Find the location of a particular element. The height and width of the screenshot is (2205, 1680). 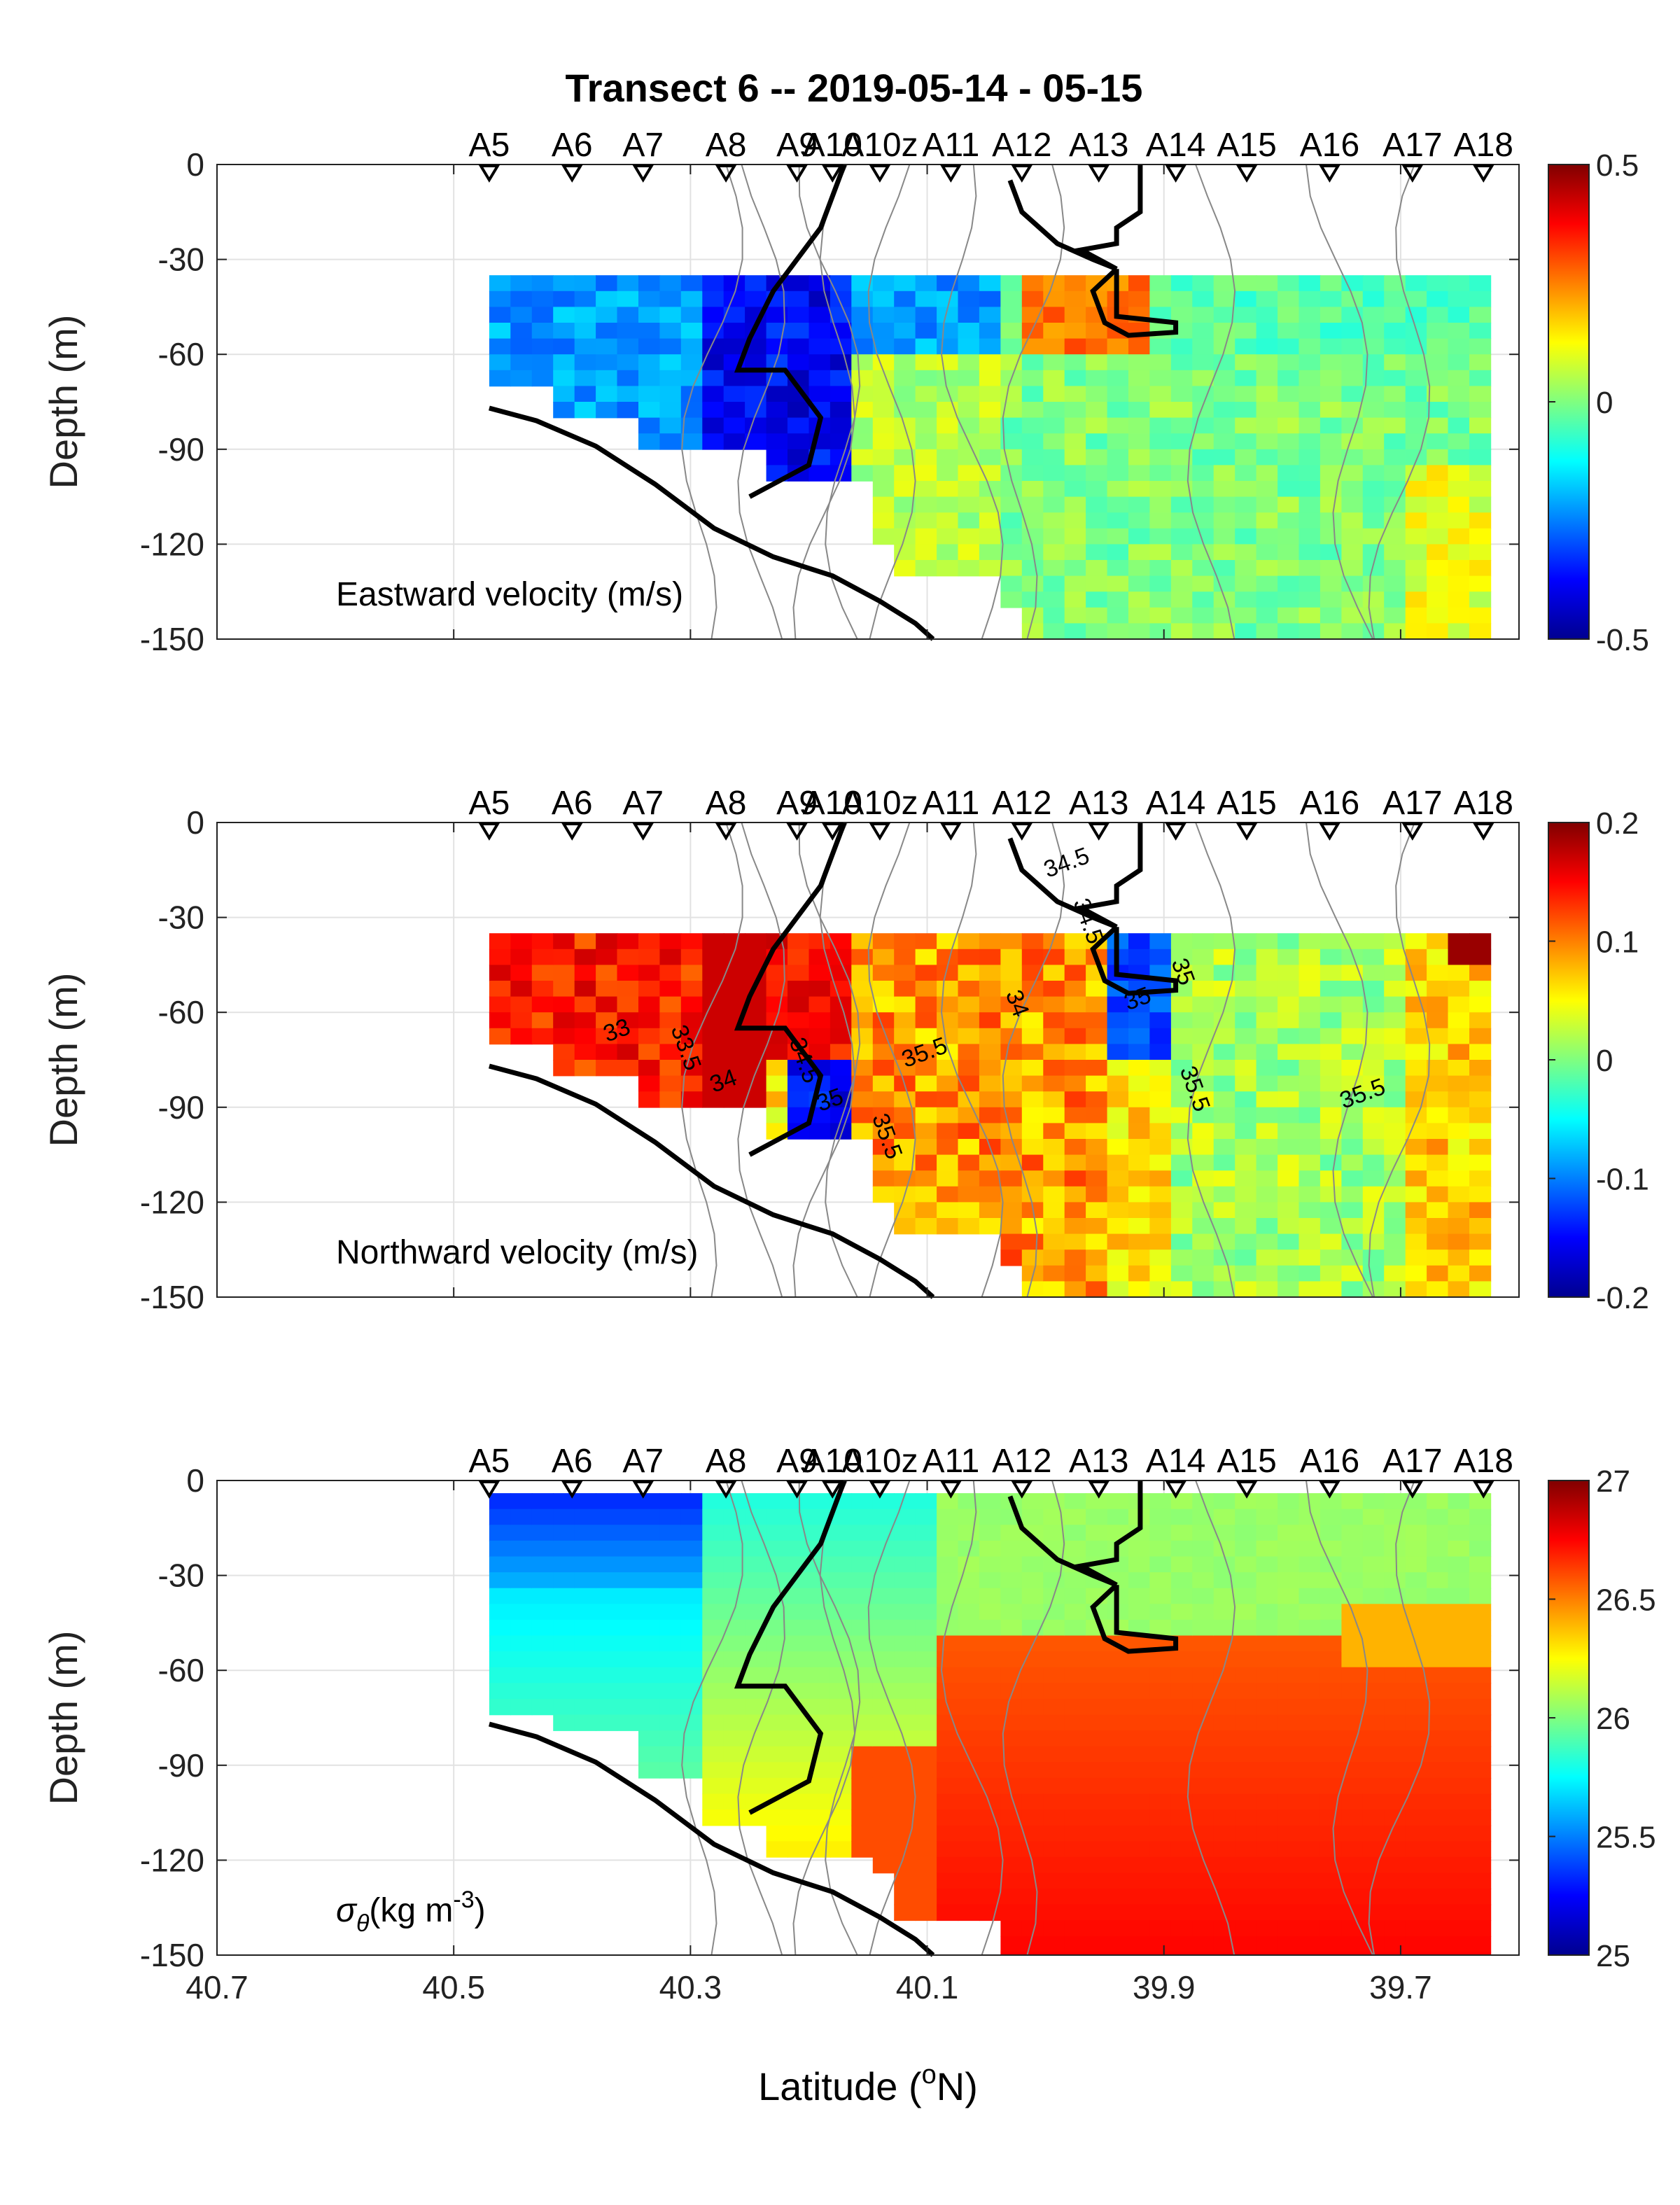

colorbar-tick-label: -0.1 is located at coordinates (1622, 1180).